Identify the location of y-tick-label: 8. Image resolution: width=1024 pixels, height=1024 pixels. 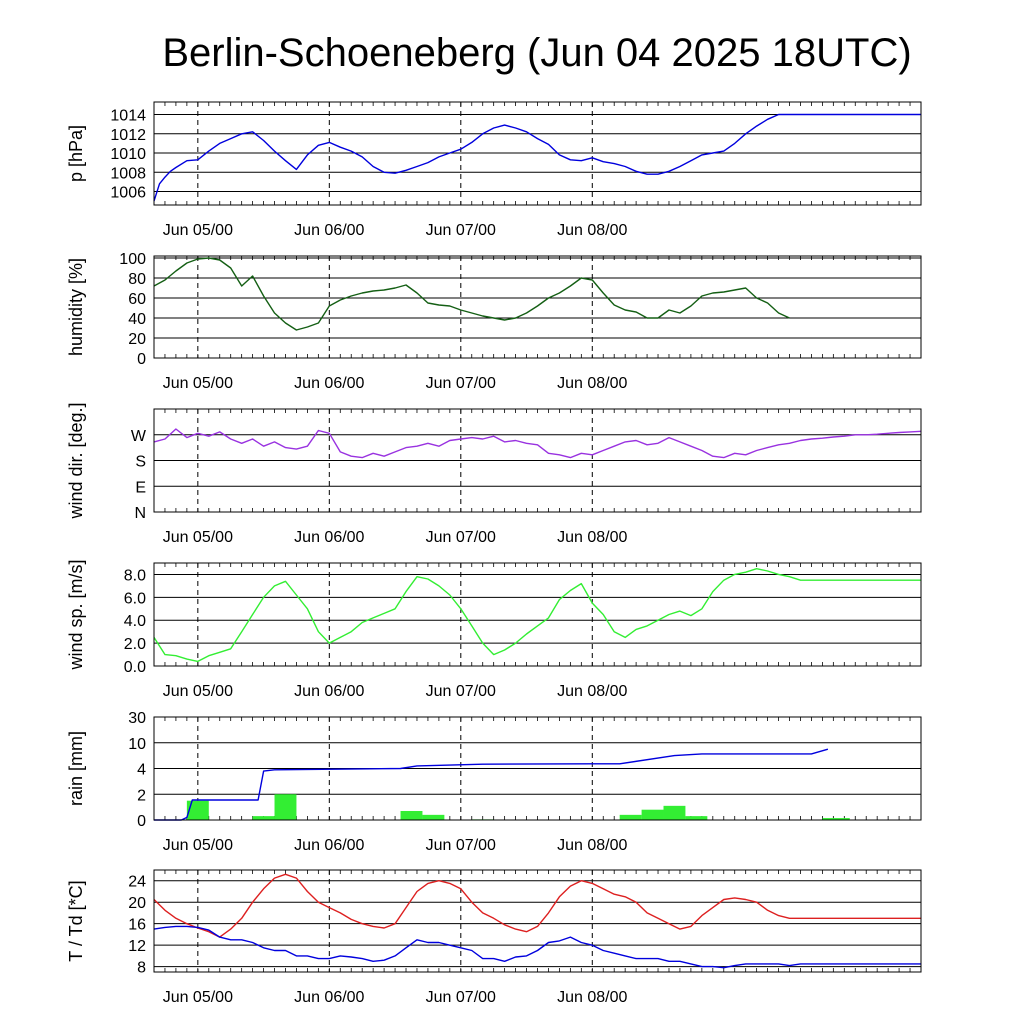
(141, 968).